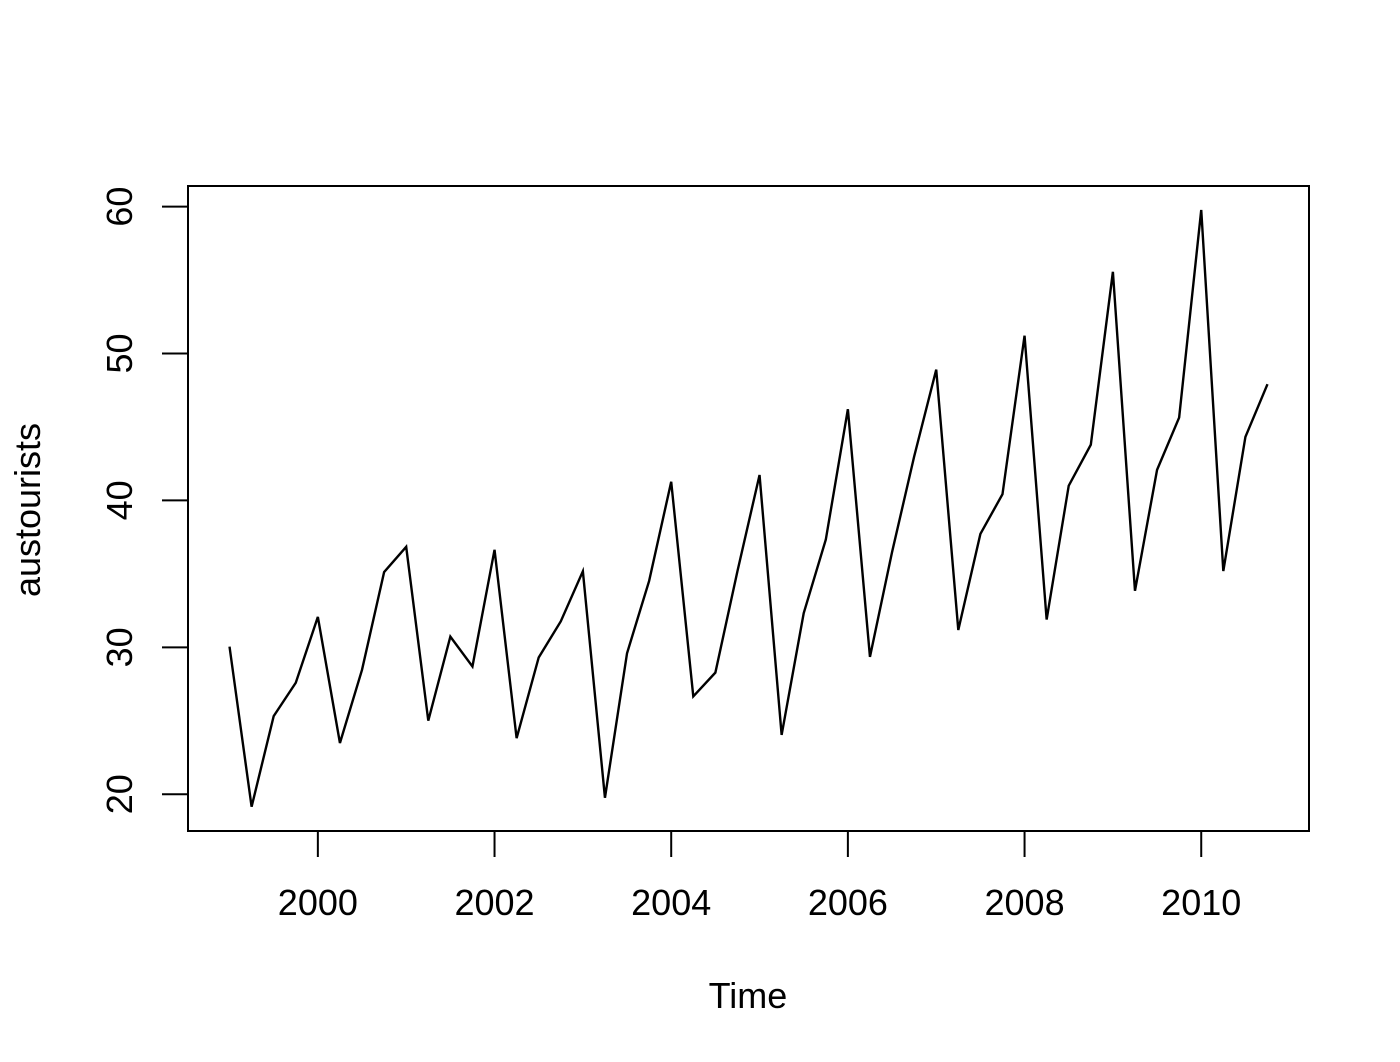  I want to click on x-tick-label: 2006, so click(848, 902).